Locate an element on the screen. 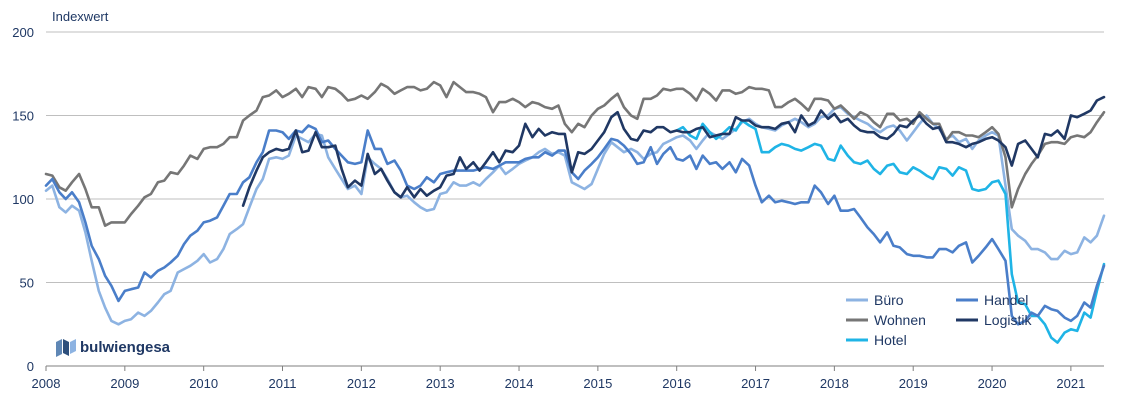  x-tick-label: 2014 is located at coordinates (519, 383).